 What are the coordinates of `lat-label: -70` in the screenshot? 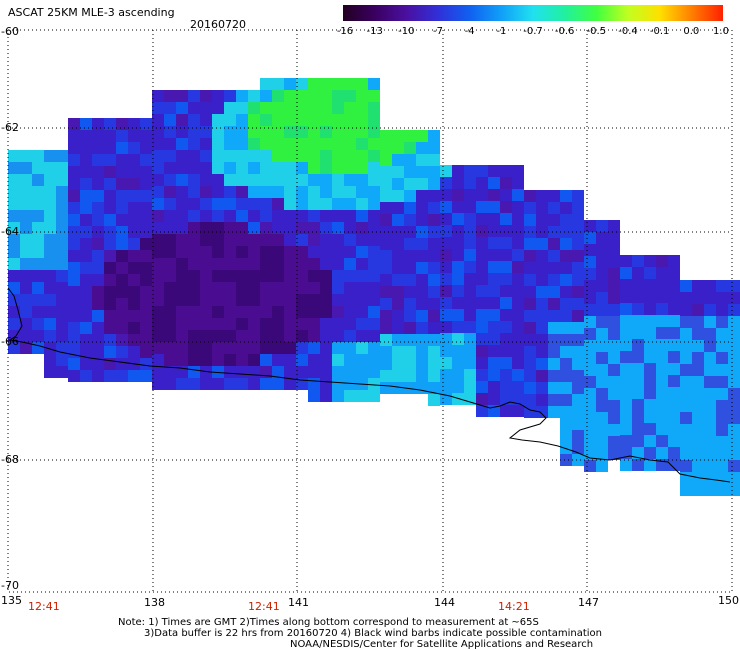 It's located at (10, 585).